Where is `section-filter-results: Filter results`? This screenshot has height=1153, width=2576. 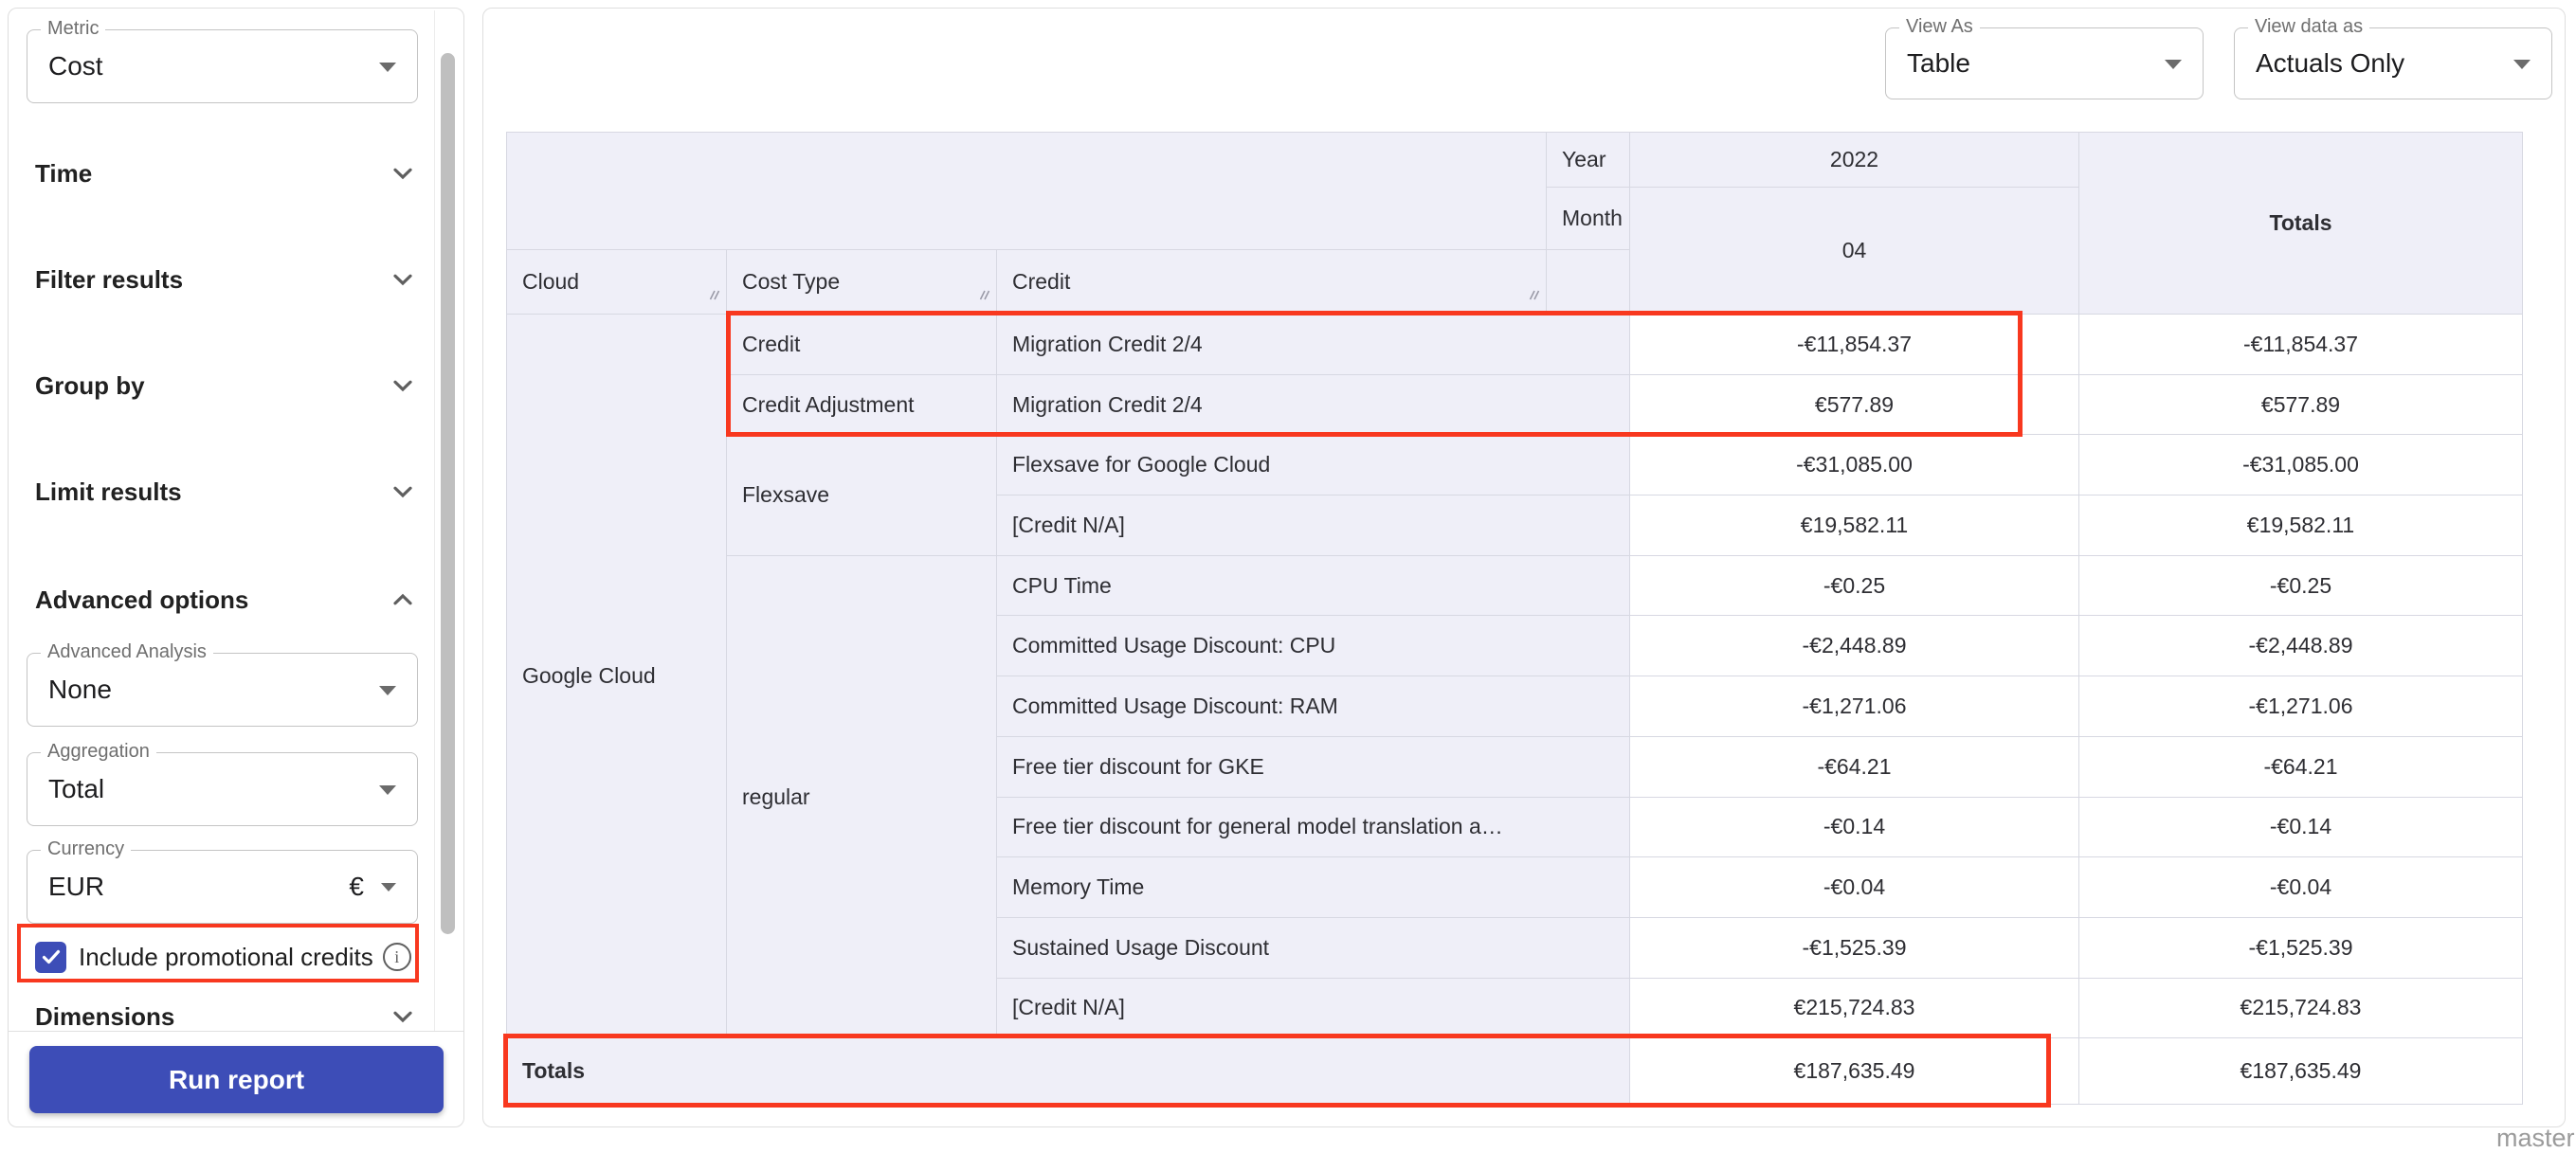 section-filter-results: Filter results is located at coordinates (224, 279).